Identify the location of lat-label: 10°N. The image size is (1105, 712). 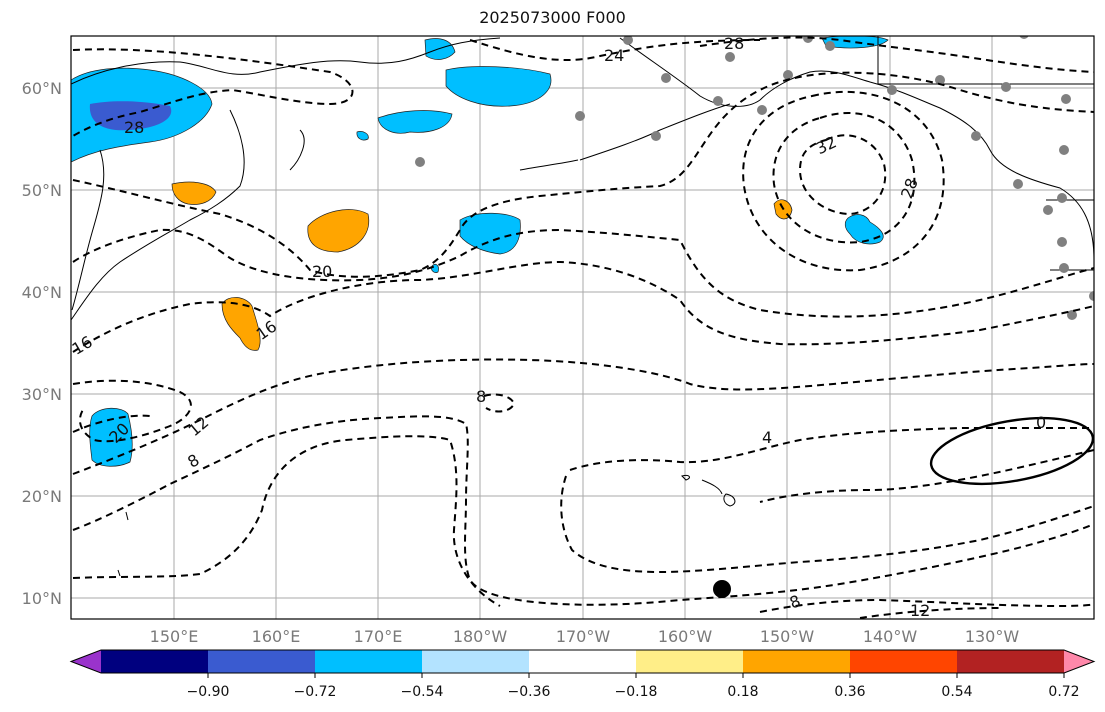
(42, 598).